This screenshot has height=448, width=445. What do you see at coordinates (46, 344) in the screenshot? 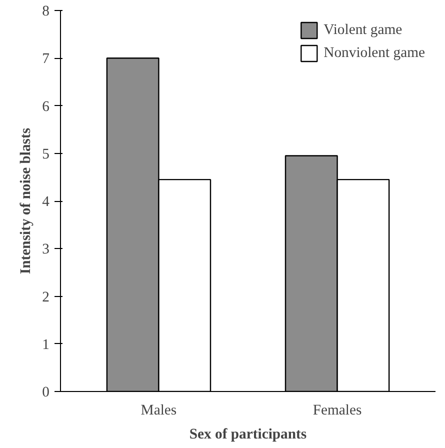
I see `y-tick-label: 1` at bounding box center [46, 344].